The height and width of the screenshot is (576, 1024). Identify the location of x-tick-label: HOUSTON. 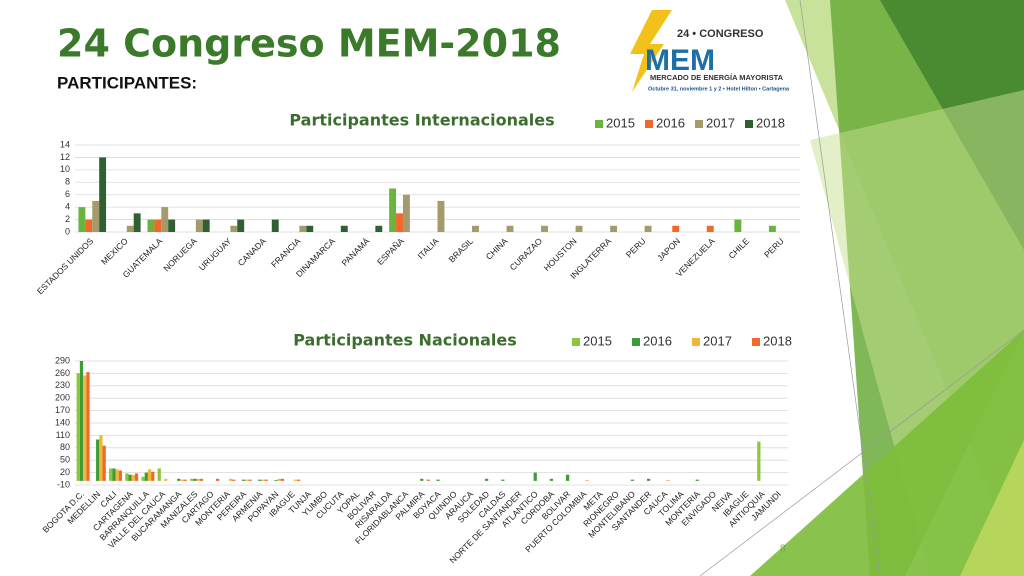
(560, 254).